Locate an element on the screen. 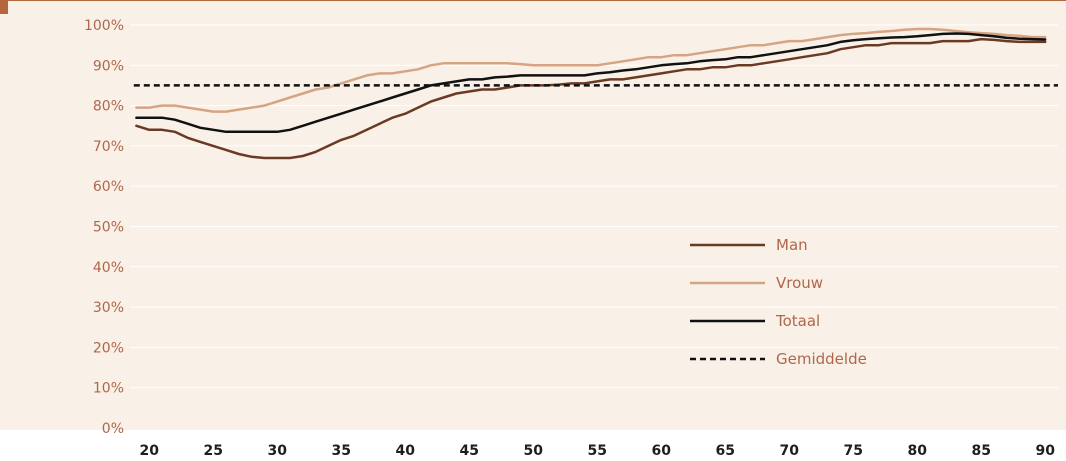 The height and width of the screenshot is (461, 1066). legend-label-man: Man is located at coordinates (792, 245).